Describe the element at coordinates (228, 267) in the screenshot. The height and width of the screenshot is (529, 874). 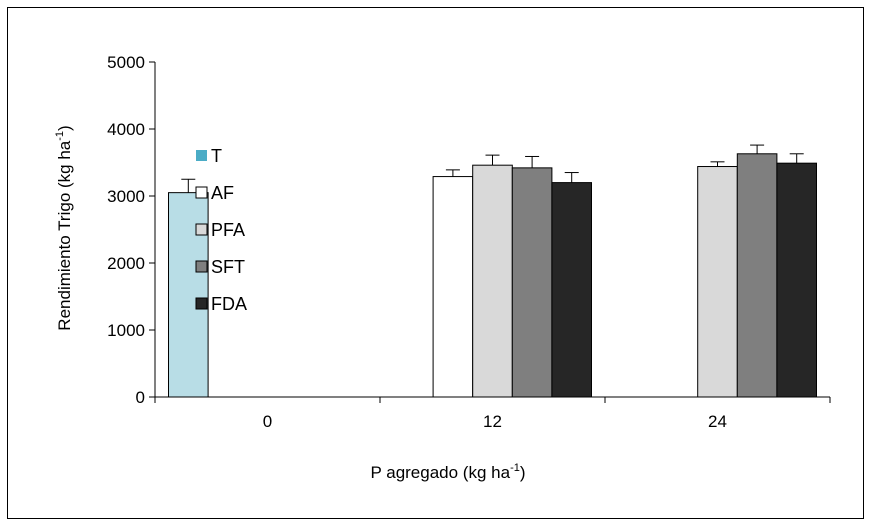
I see `legend-label-sft: SFT` at that location.